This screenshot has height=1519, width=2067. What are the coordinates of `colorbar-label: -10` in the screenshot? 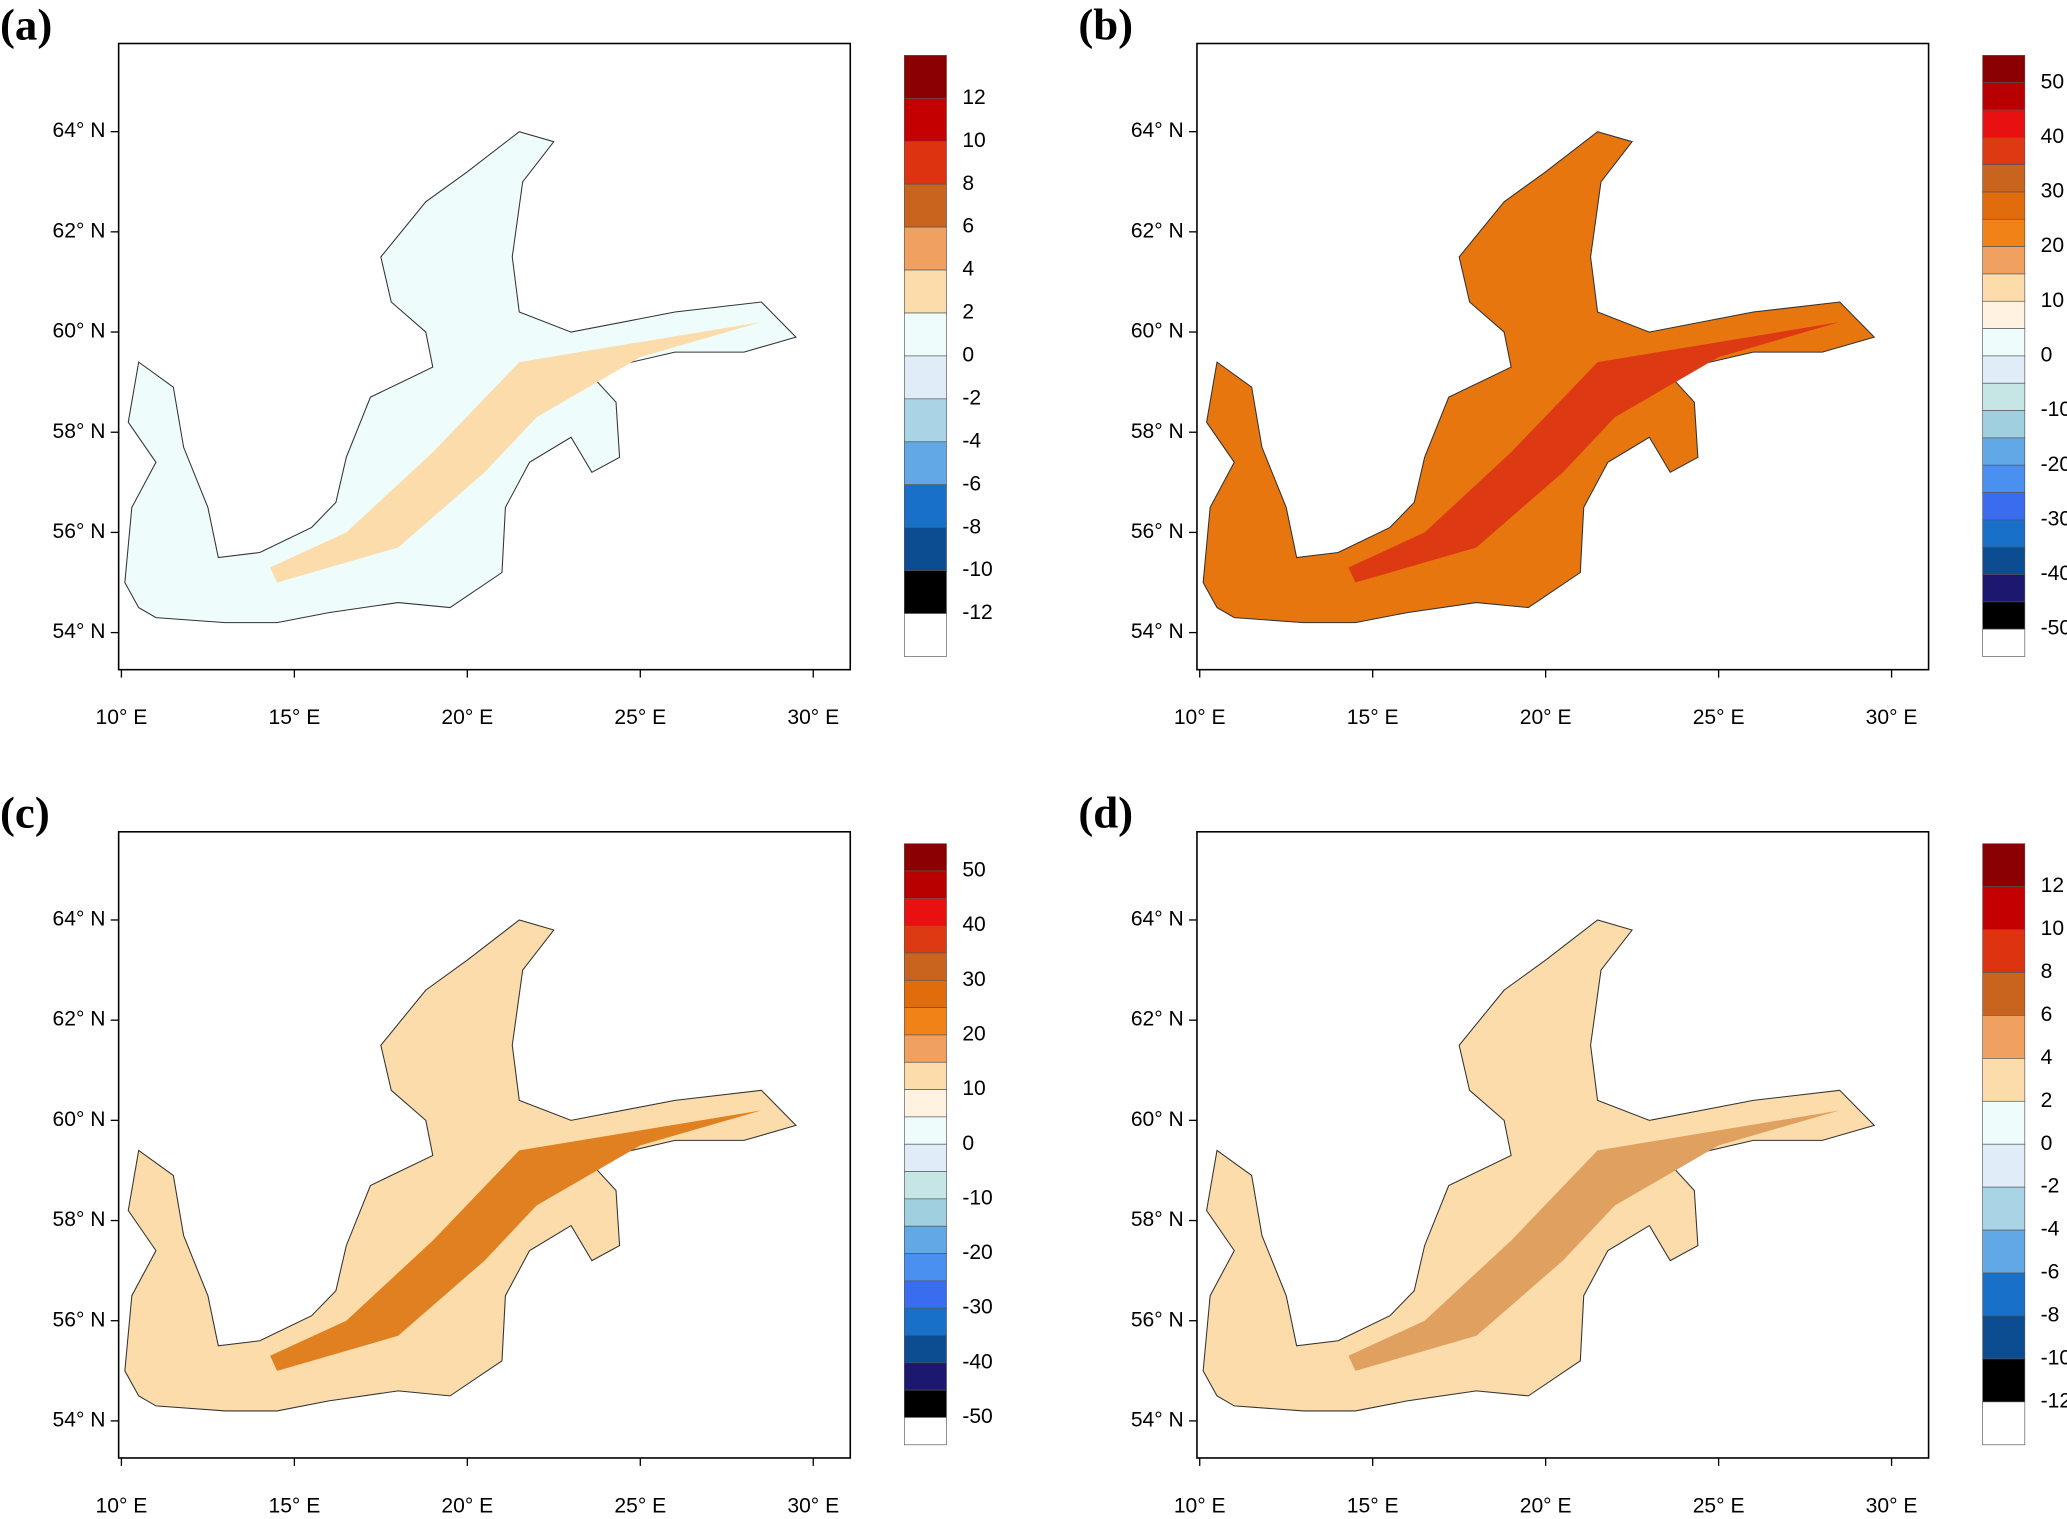 It's located at (2054, 409).